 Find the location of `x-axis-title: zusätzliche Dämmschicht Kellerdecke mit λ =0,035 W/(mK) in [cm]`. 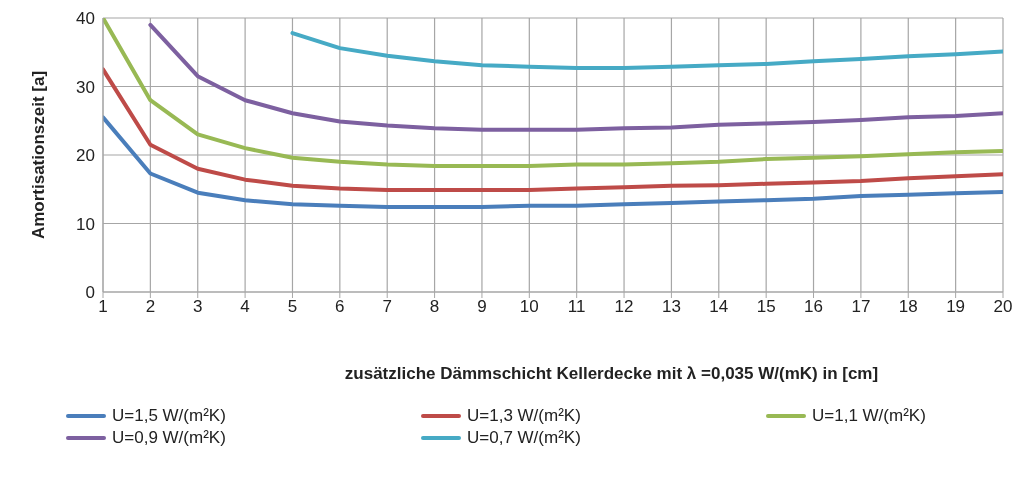

x-axis-title: zusätzliche Dämmschicht Kellerdecke mit λ =0,035 W/(mK) in [cm] is located at coordinates (611, 374).